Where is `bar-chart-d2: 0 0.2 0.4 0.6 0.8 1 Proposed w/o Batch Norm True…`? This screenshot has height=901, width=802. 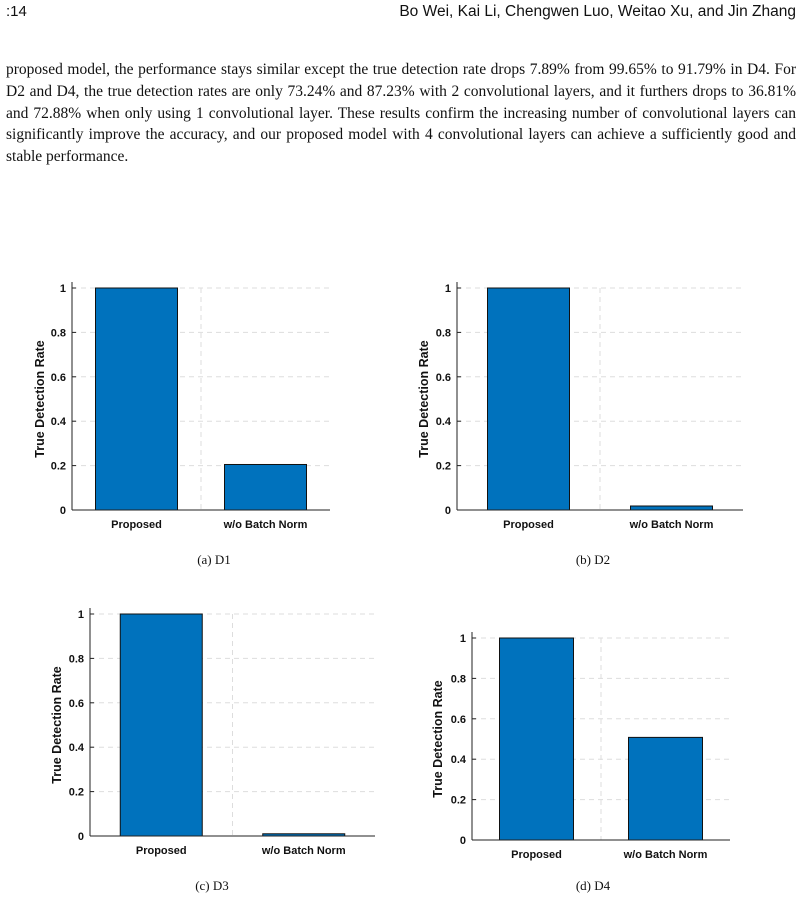 bar-chart-d2: 0 0.2 0.4 0.6 0.8 1 Proposed w/o Batch Norm True… is located at coordinates (580, 406).